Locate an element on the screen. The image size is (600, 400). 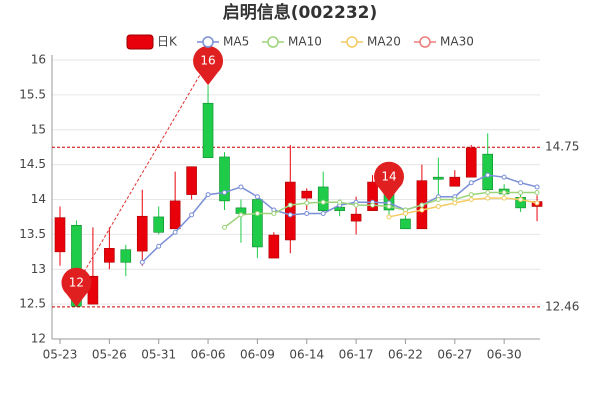
y-tick-label: 13.5 is located at coordinates (32, 234).